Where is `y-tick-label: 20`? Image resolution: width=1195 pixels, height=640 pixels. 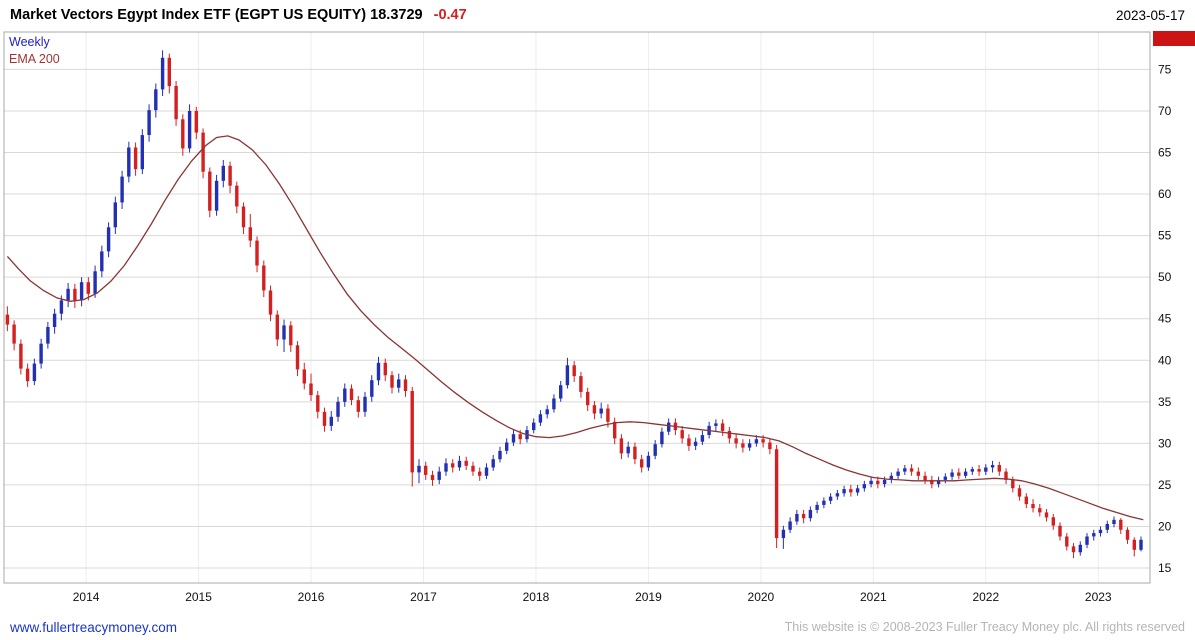
y-tick-label: 20 is located at coordinates (1165, 526).